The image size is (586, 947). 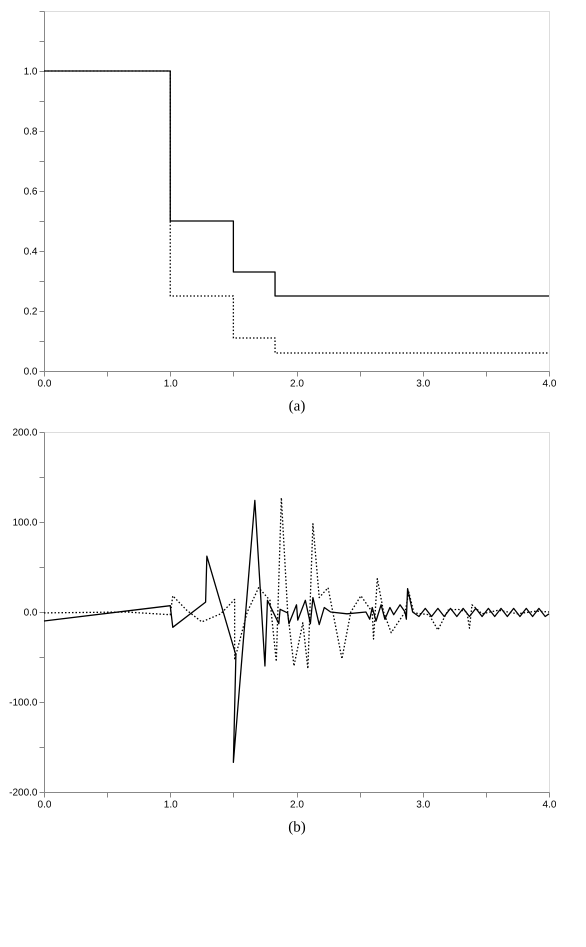 What do you see at coordinates (25, 433) in the screenshot?
I see `y-tick-label: 200.0` at bounding box center [25, 433].